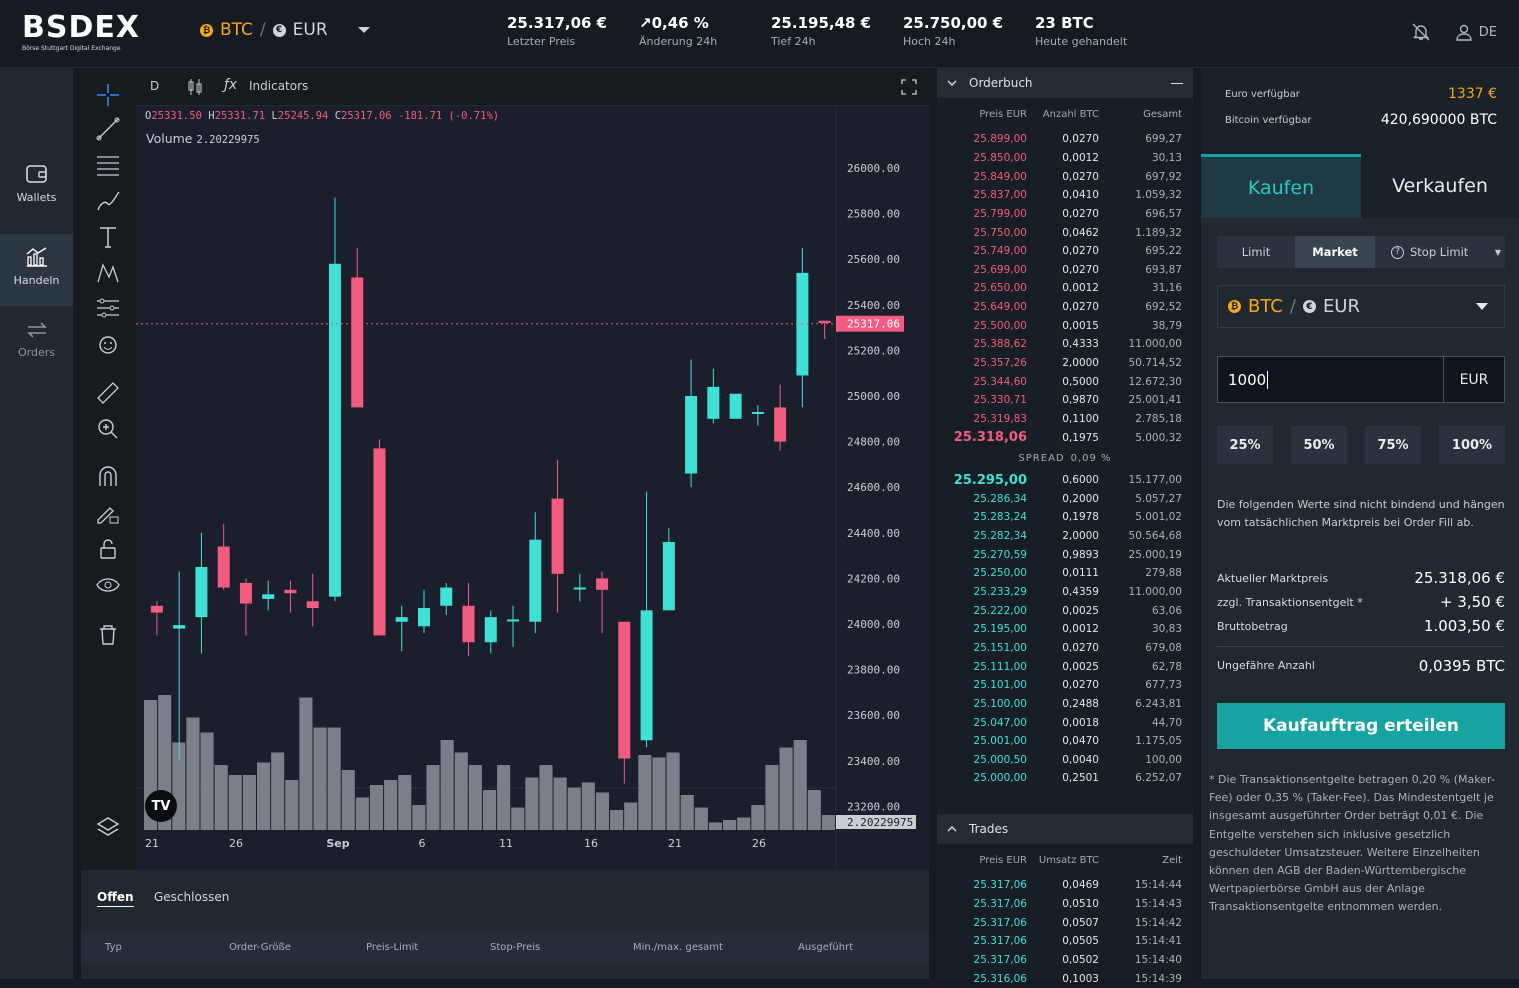 Image resolution: width=1519 pixels, height=988 pixels. I want to click on col-executed: Ausgeführt, so click(826, 947).